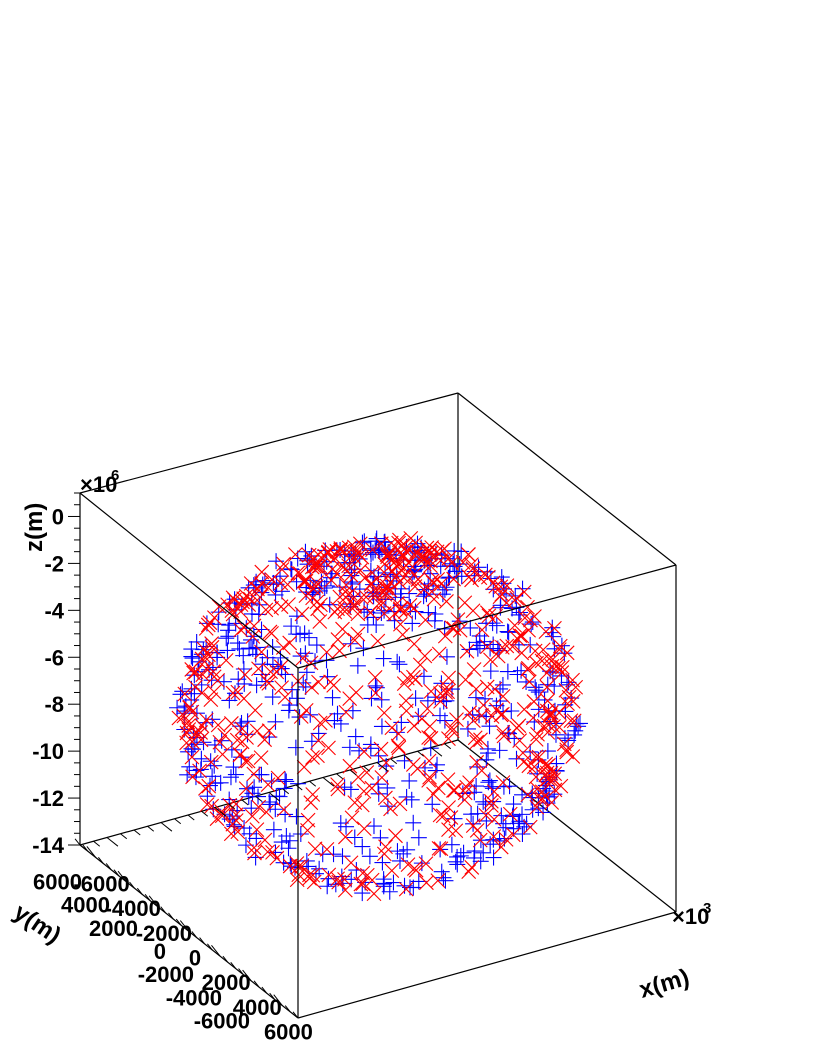 This screenshot has height=1058, width=817. Describe the element at coordinates (153, 901) in the screenshot. I see `x-major-tick` at that location.